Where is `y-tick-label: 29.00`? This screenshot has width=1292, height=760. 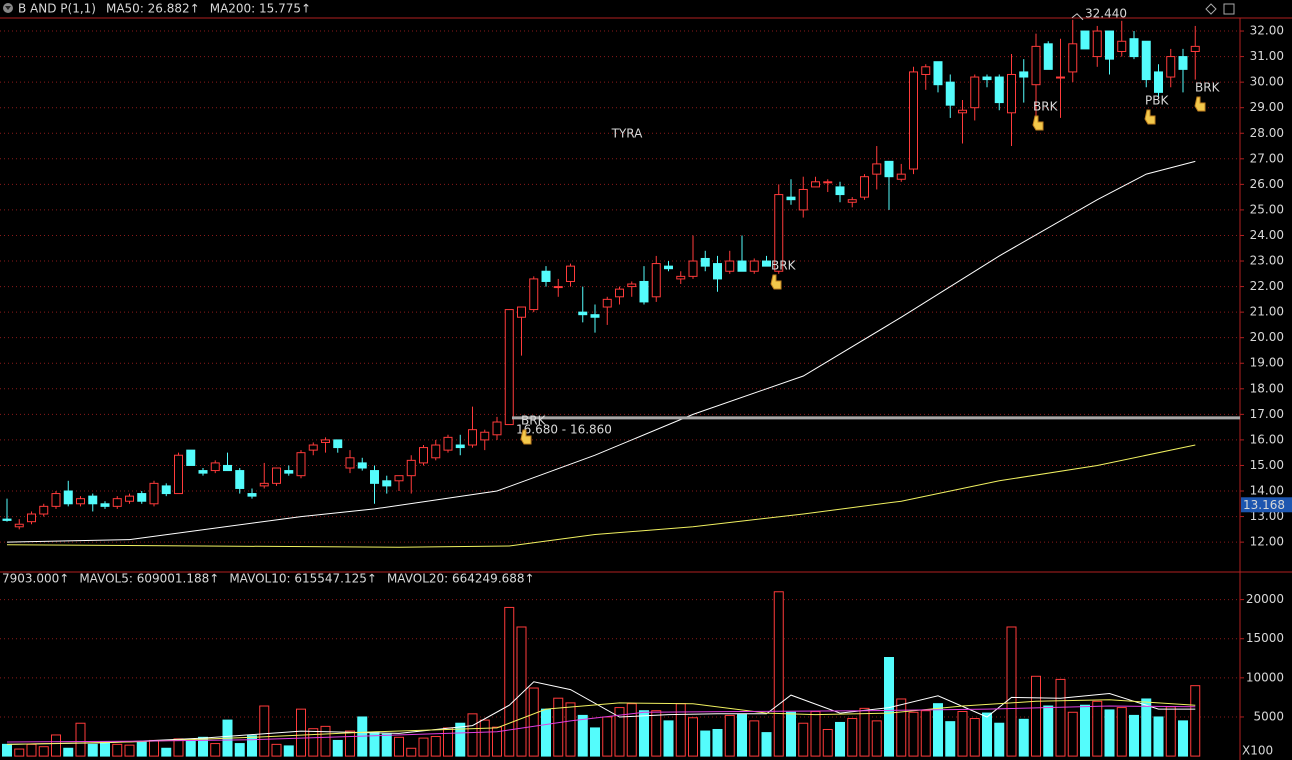 y-tick-label: 29.00 is located at coordinates (1267, 107).